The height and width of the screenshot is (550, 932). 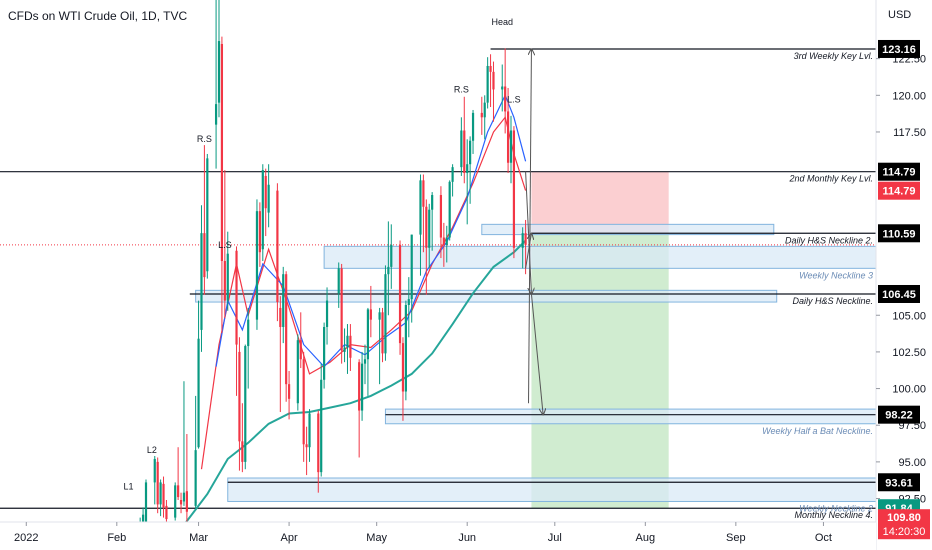 I want to click on current-price-badge: 109.80 14:20:30, so click(x=904, y=524).